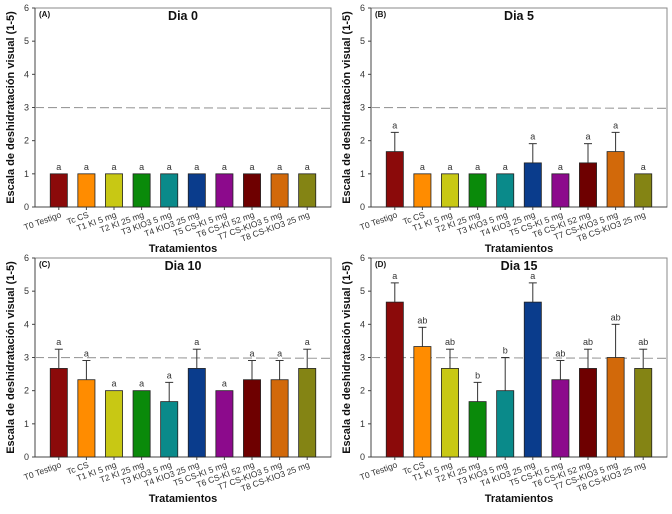  I want to click on panel-tag: (A), so click(44, 14).